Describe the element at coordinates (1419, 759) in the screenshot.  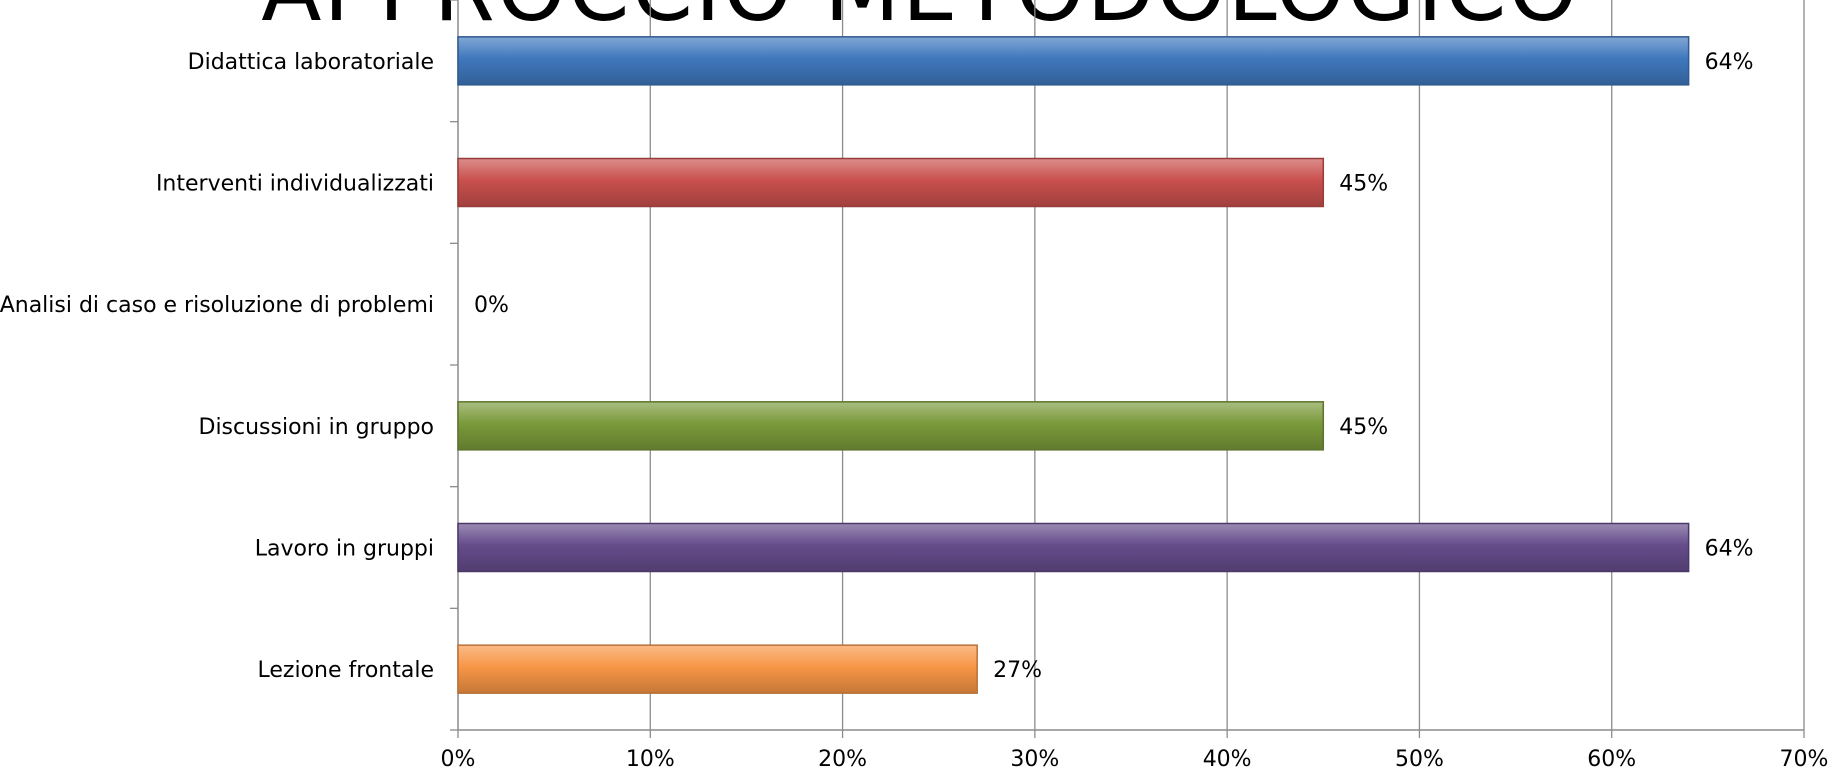
I see `x-tick-label: 50%` at that location.